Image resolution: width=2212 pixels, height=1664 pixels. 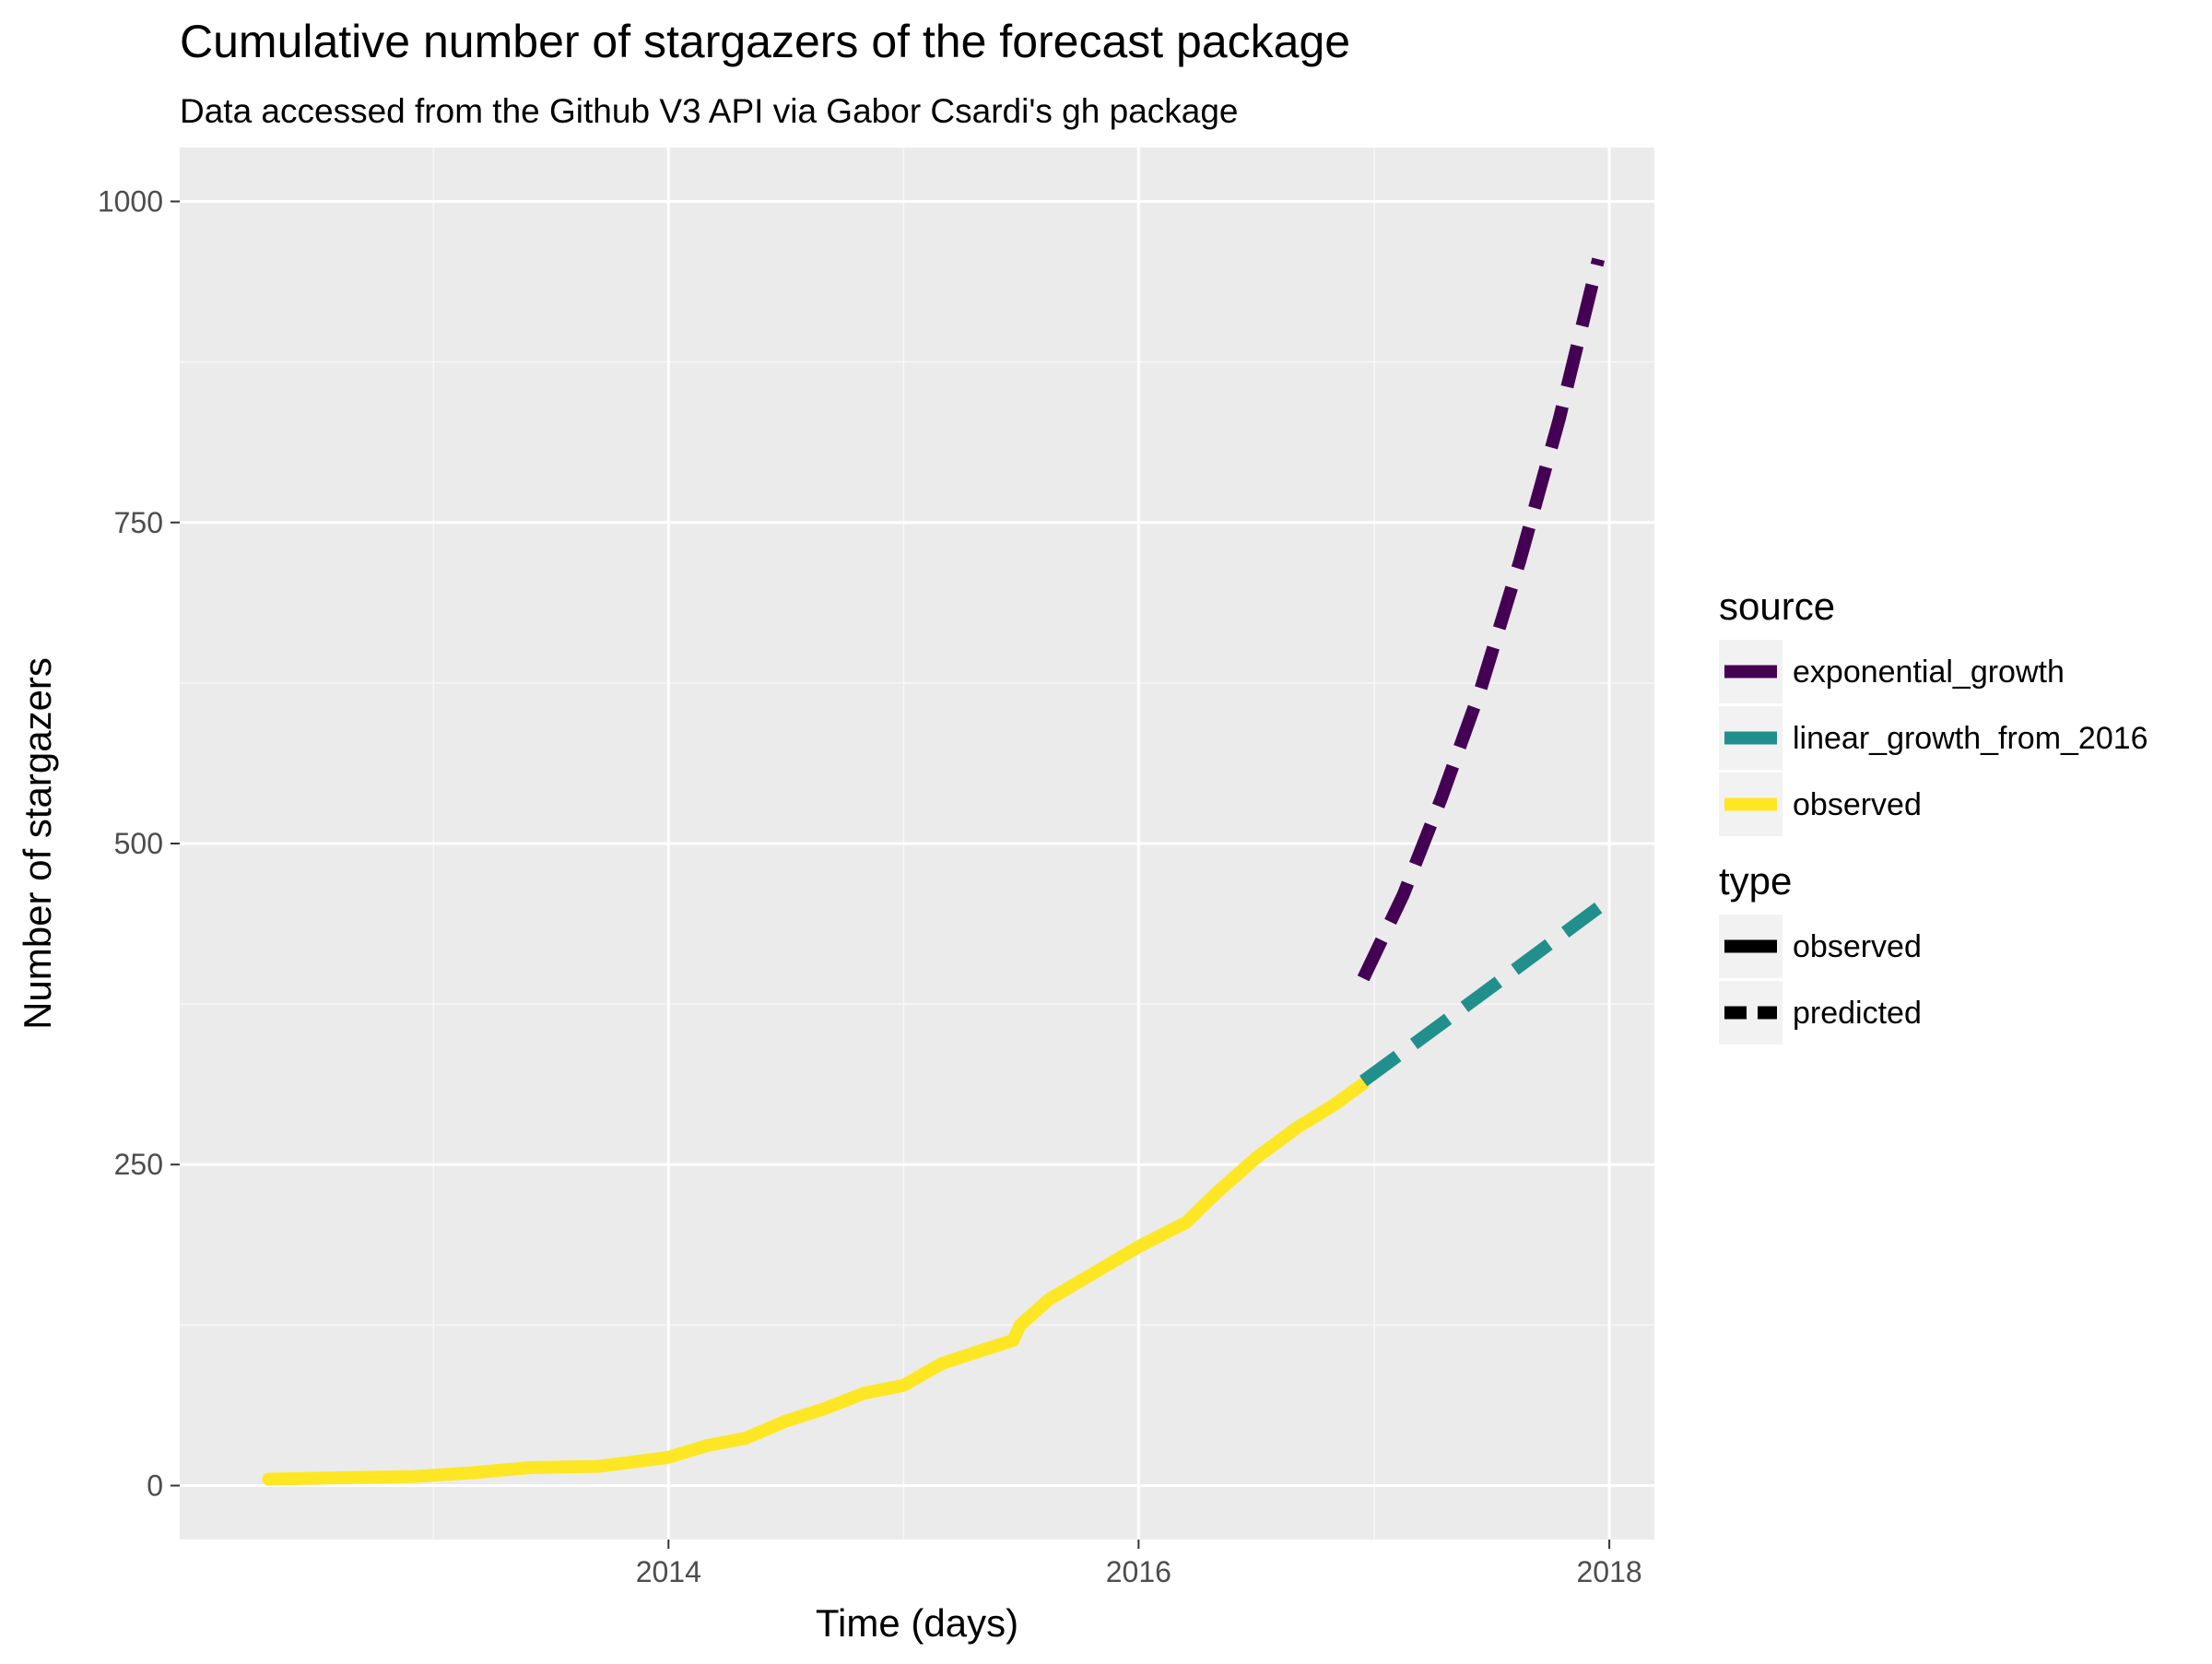 What do you see at coordinates (138, 843) in the screenshot?
I see `y-tick-label: 500` at bounding box center [138, 843].